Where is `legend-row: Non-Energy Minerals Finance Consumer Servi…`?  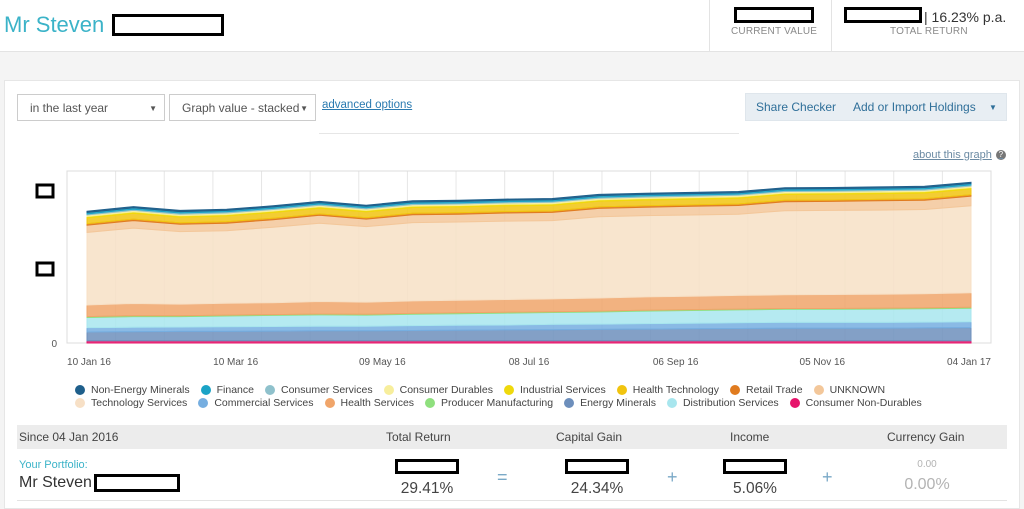
legend-row: Non-Energy Minerals Finance Consumer Servi… is located at coordinates (545, 389).